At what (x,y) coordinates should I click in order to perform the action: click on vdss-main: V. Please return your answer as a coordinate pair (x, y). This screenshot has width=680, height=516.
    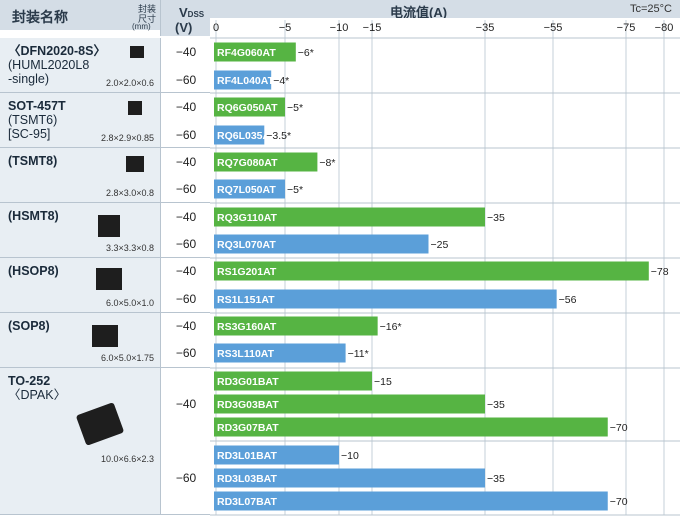
    Looking at the image, I should click on (183, 12).